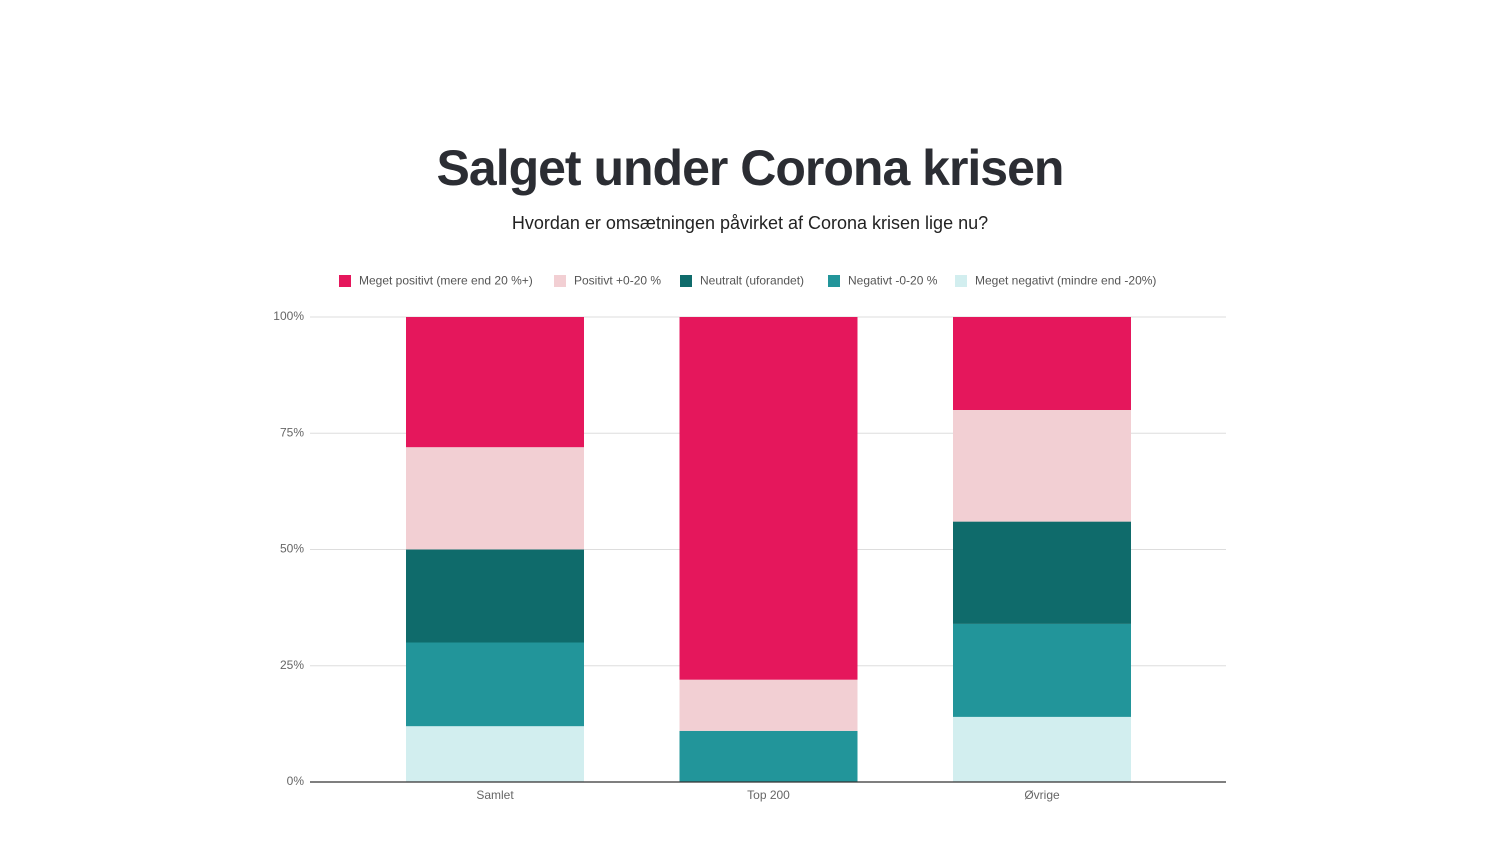 Image resolution: width=1500 pixels, height=844 pixels. I want to click on x-tick-label: Top 200, so click(768, 795).